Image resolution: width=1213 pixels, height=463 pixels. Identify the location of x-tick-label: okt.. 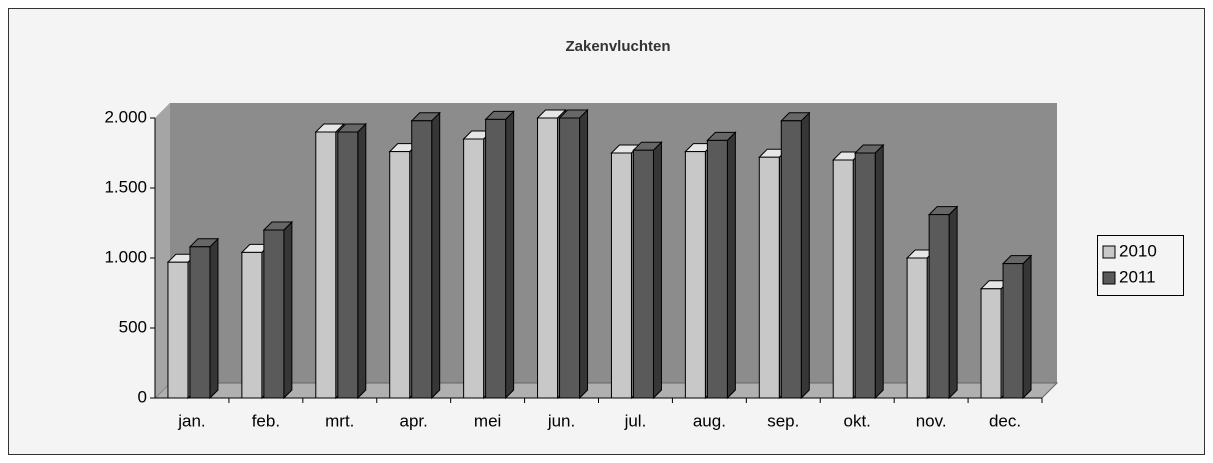
(857, 420).